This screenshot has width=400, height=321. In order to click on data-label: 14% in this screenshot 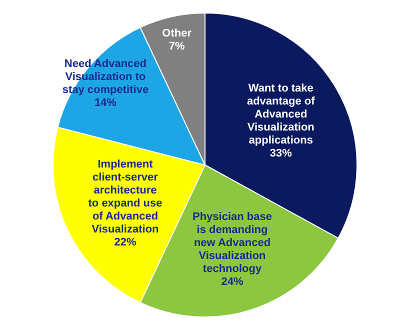, I will do `click(105, 102)`.